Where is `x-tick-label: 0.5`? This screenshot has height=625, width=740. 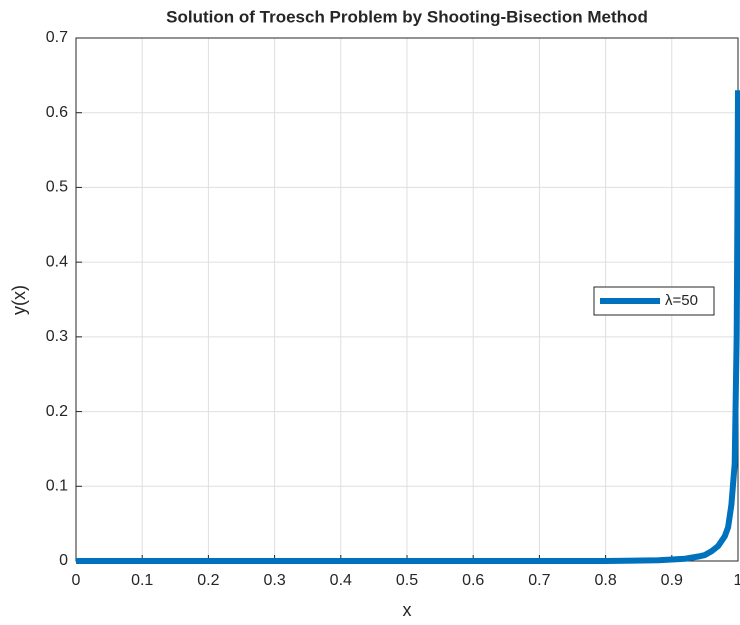 x-tick-label: 0.5 is located at coordinates (407, 580).